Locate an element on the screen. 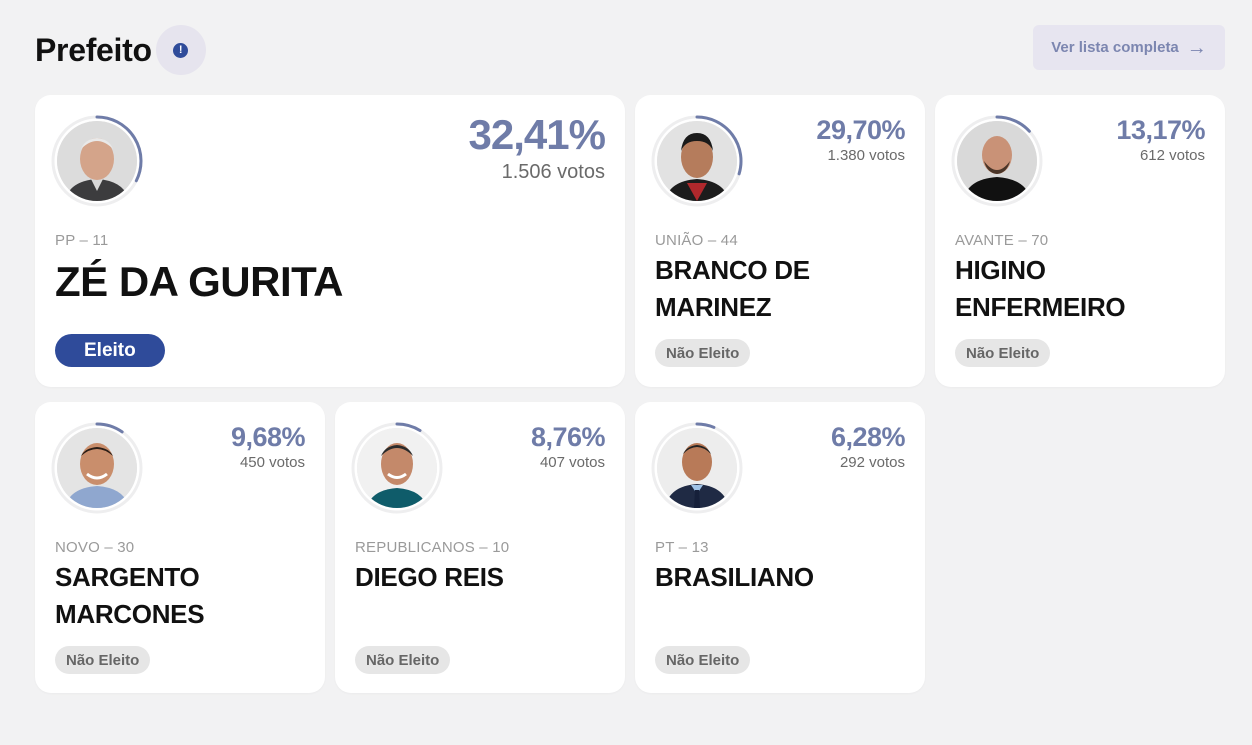 The height and width of the screenshot is (745, 1252). party-number: AVANTE – 70 is located at coordinates (1002, 240).